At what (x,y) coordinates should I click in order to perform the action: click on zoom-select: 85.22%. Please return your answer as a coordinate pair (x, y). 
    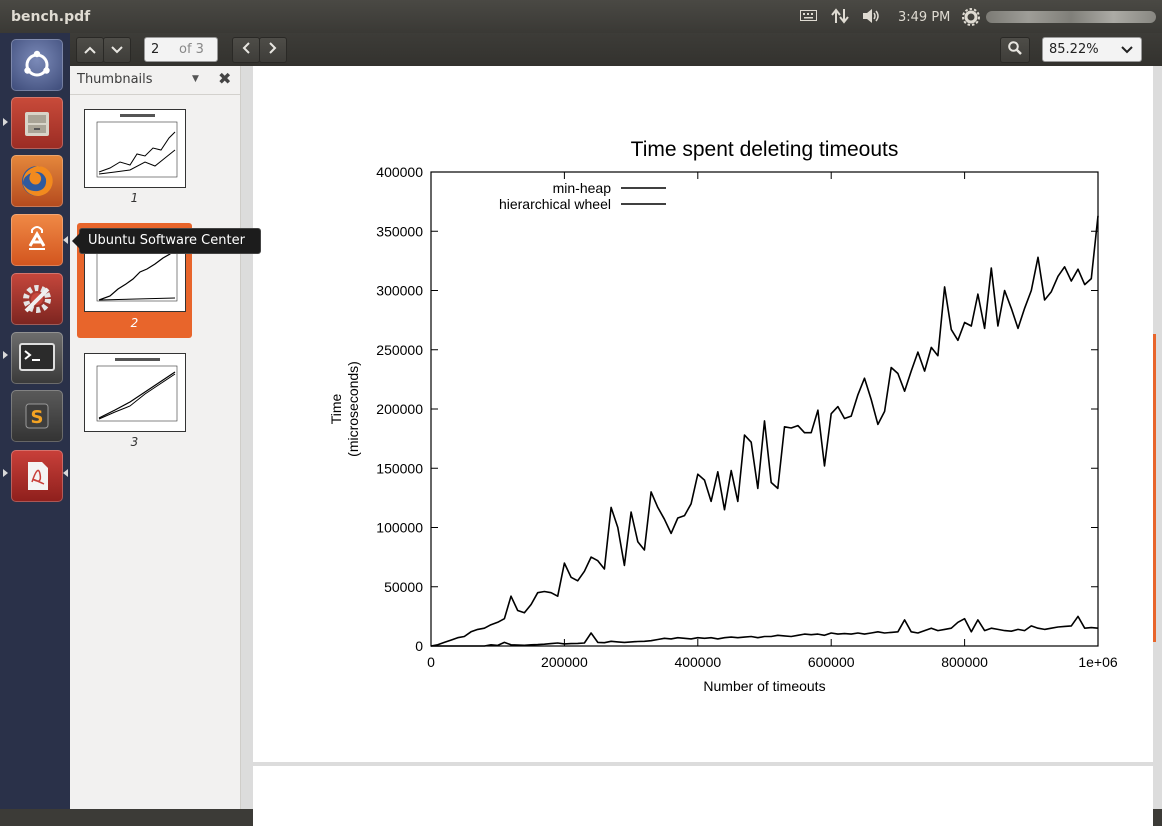
    Looking at the image, I should click on (1092, 49).